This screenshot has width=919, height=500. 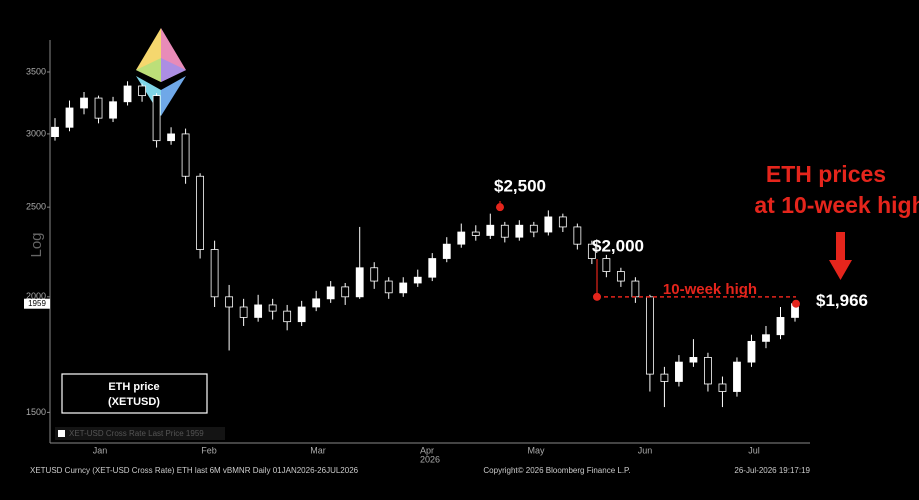 What do you see at coordinates (645, 450) in the screenshot?
I see `x-tick-label: Jun` at bounding box center [645, 450].